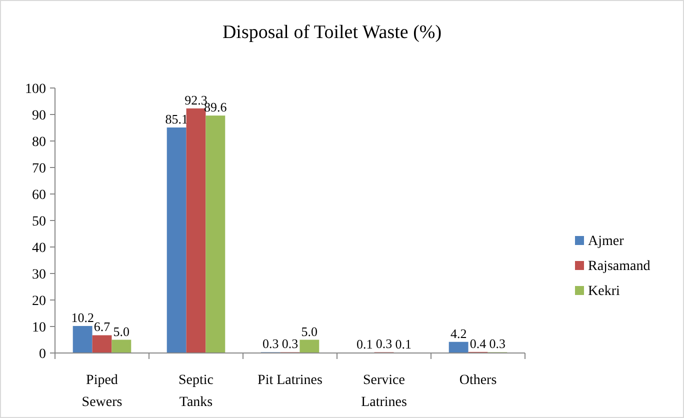  Describe the element at coordinates (39, 301) in the screenshot. I see `y-tick-label: 20` at that location.